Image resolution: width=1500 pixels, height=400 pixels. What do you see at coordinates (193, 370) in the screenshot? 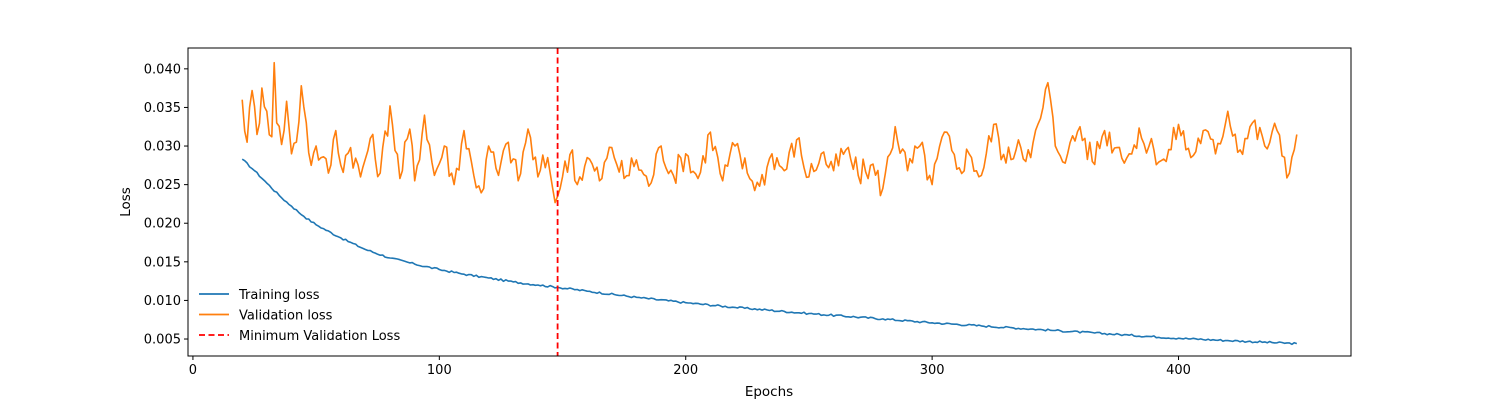
I see `x-tick-label: 0` at bounding box center [193, 370].